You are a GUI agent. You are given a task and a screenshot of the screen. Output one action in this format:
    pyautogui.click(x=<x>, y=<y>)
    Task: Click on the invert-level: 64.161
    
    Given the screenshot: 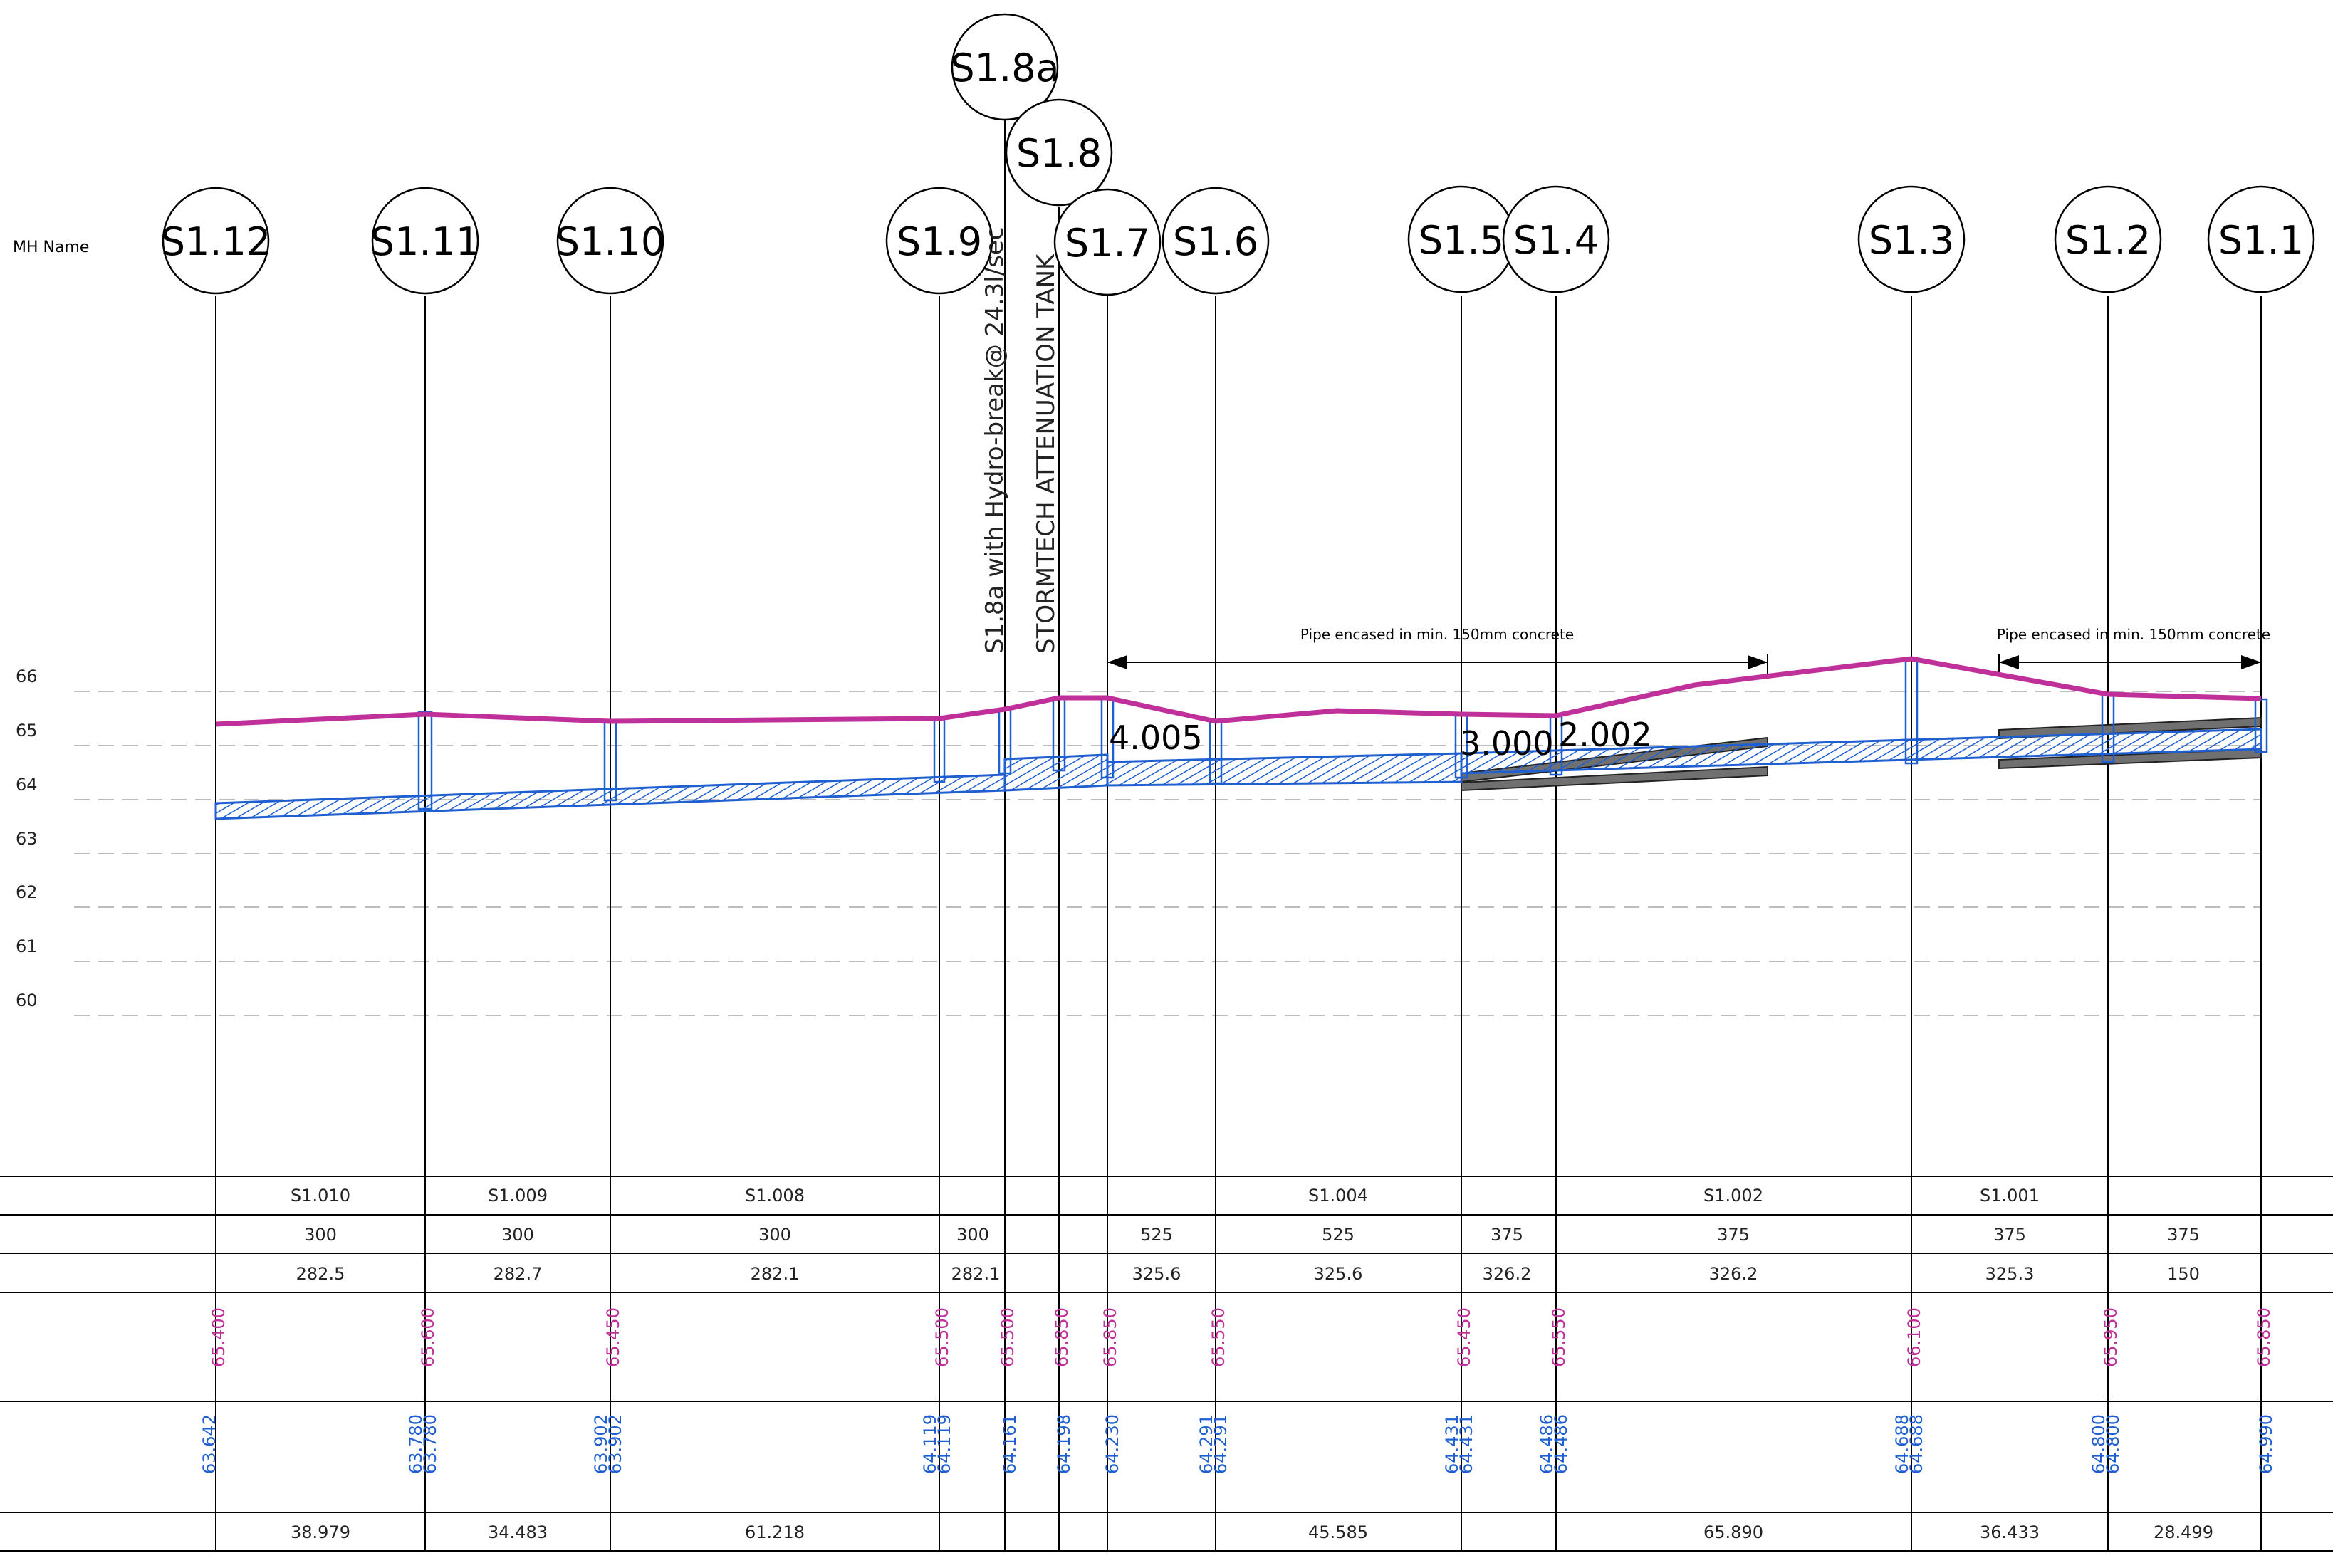 What is the action you would take?
    pyautogui.click(x=1010, y=1444)
    